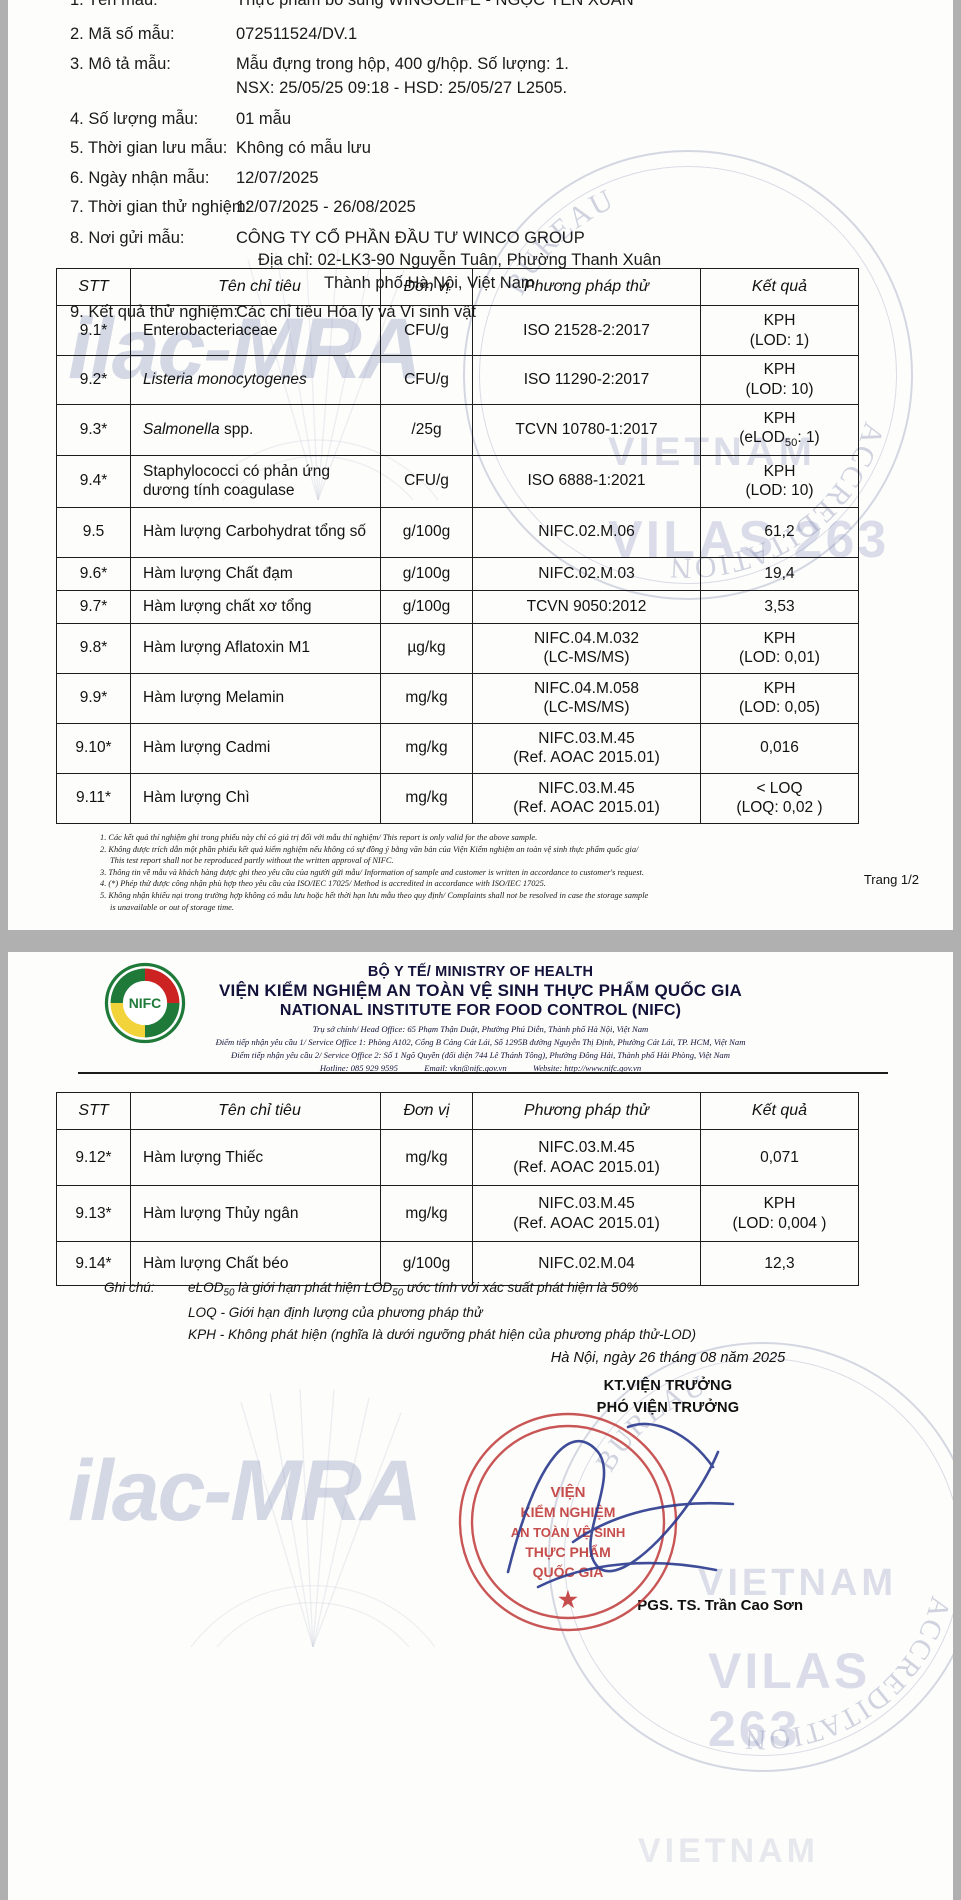 This screenshot has height=1900, width=961. I want to click on cell-indicator-name: Hàm lượng Chất béo, so click(255, 1263).